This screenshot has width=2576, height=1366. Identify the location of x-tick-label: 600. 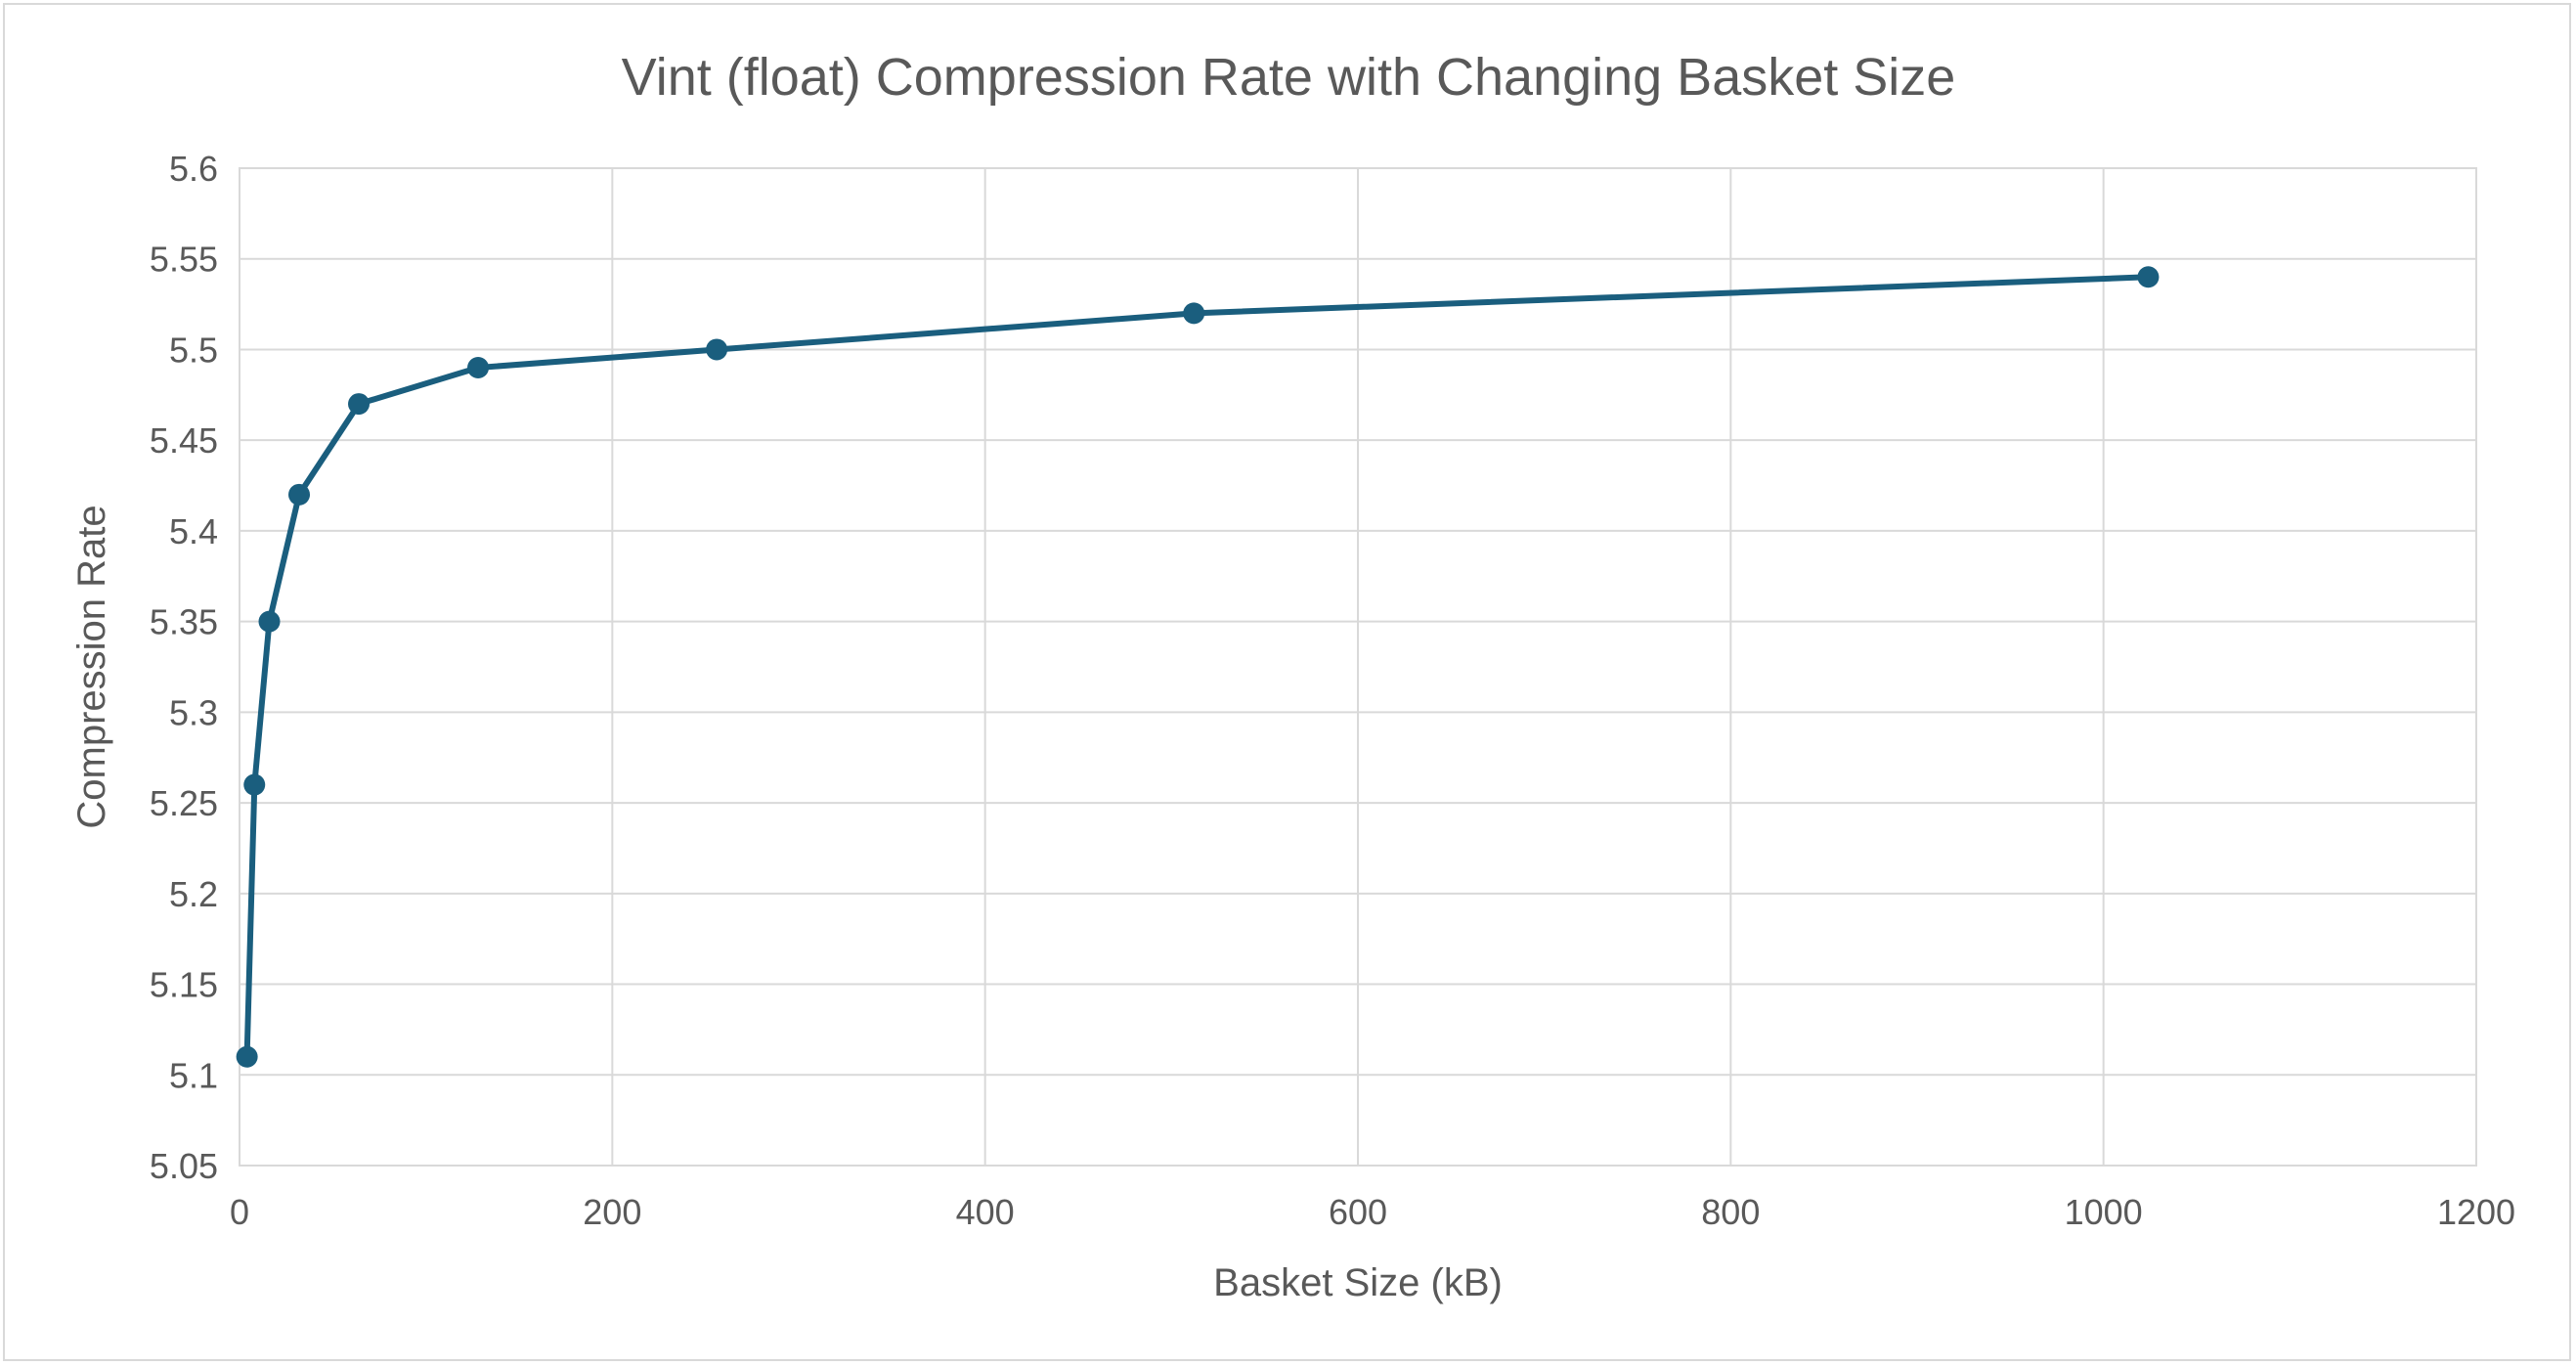
(1358, 1212).